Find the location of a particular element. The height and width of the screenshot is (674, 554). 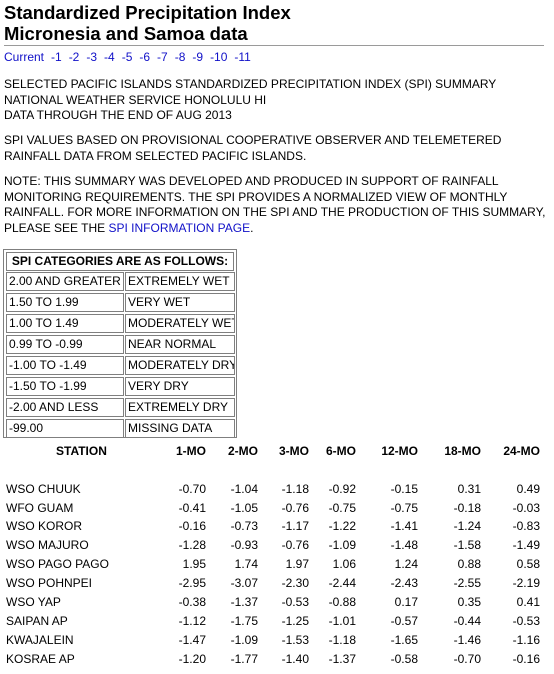

spi-value-12-mo: 0.17 is located at coordinates (406, 602).